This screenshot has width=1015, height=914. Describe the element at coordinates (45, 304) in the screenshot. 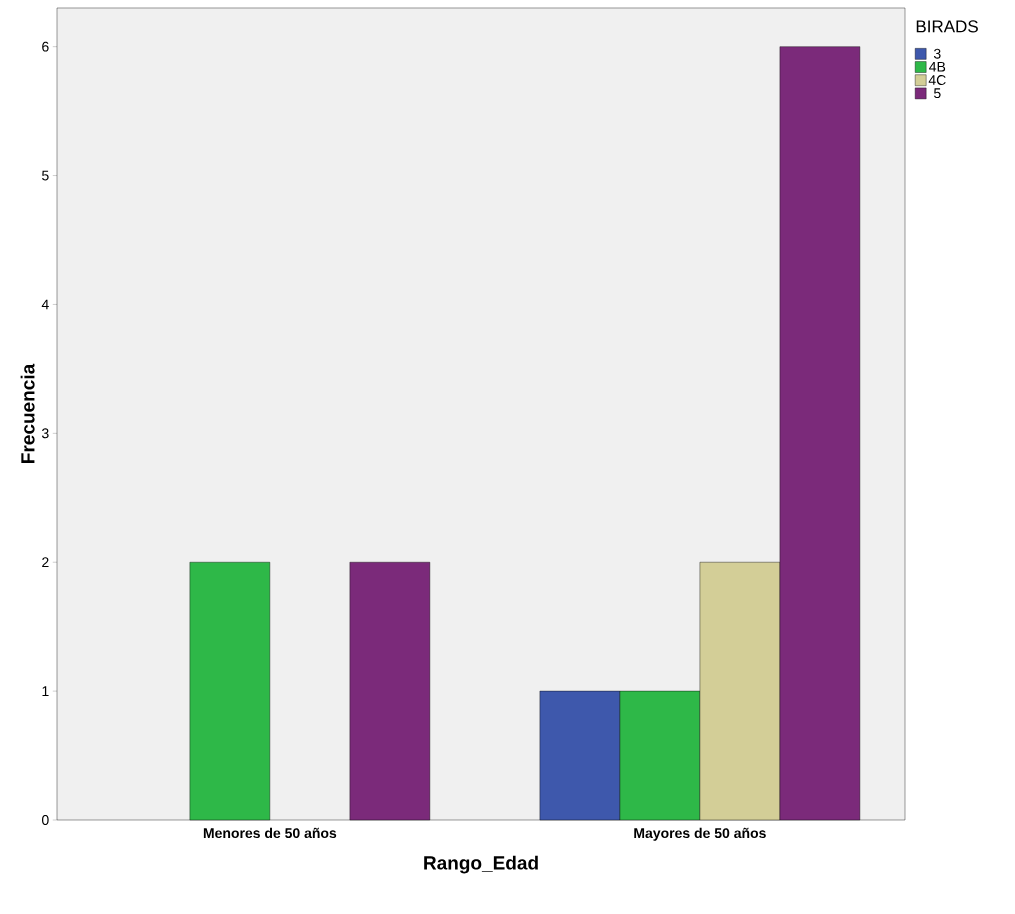

I see `y-tick-label: 4` at that location.